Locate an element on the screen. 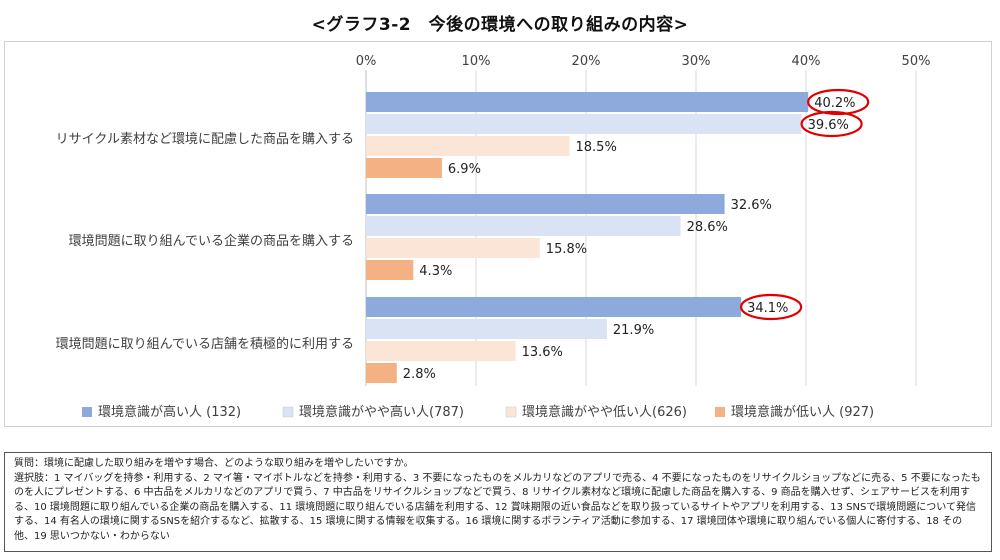 The height and width of the screenshot is (560, 1000). x-tick-label: 0% is located at coordinates (366, 61).